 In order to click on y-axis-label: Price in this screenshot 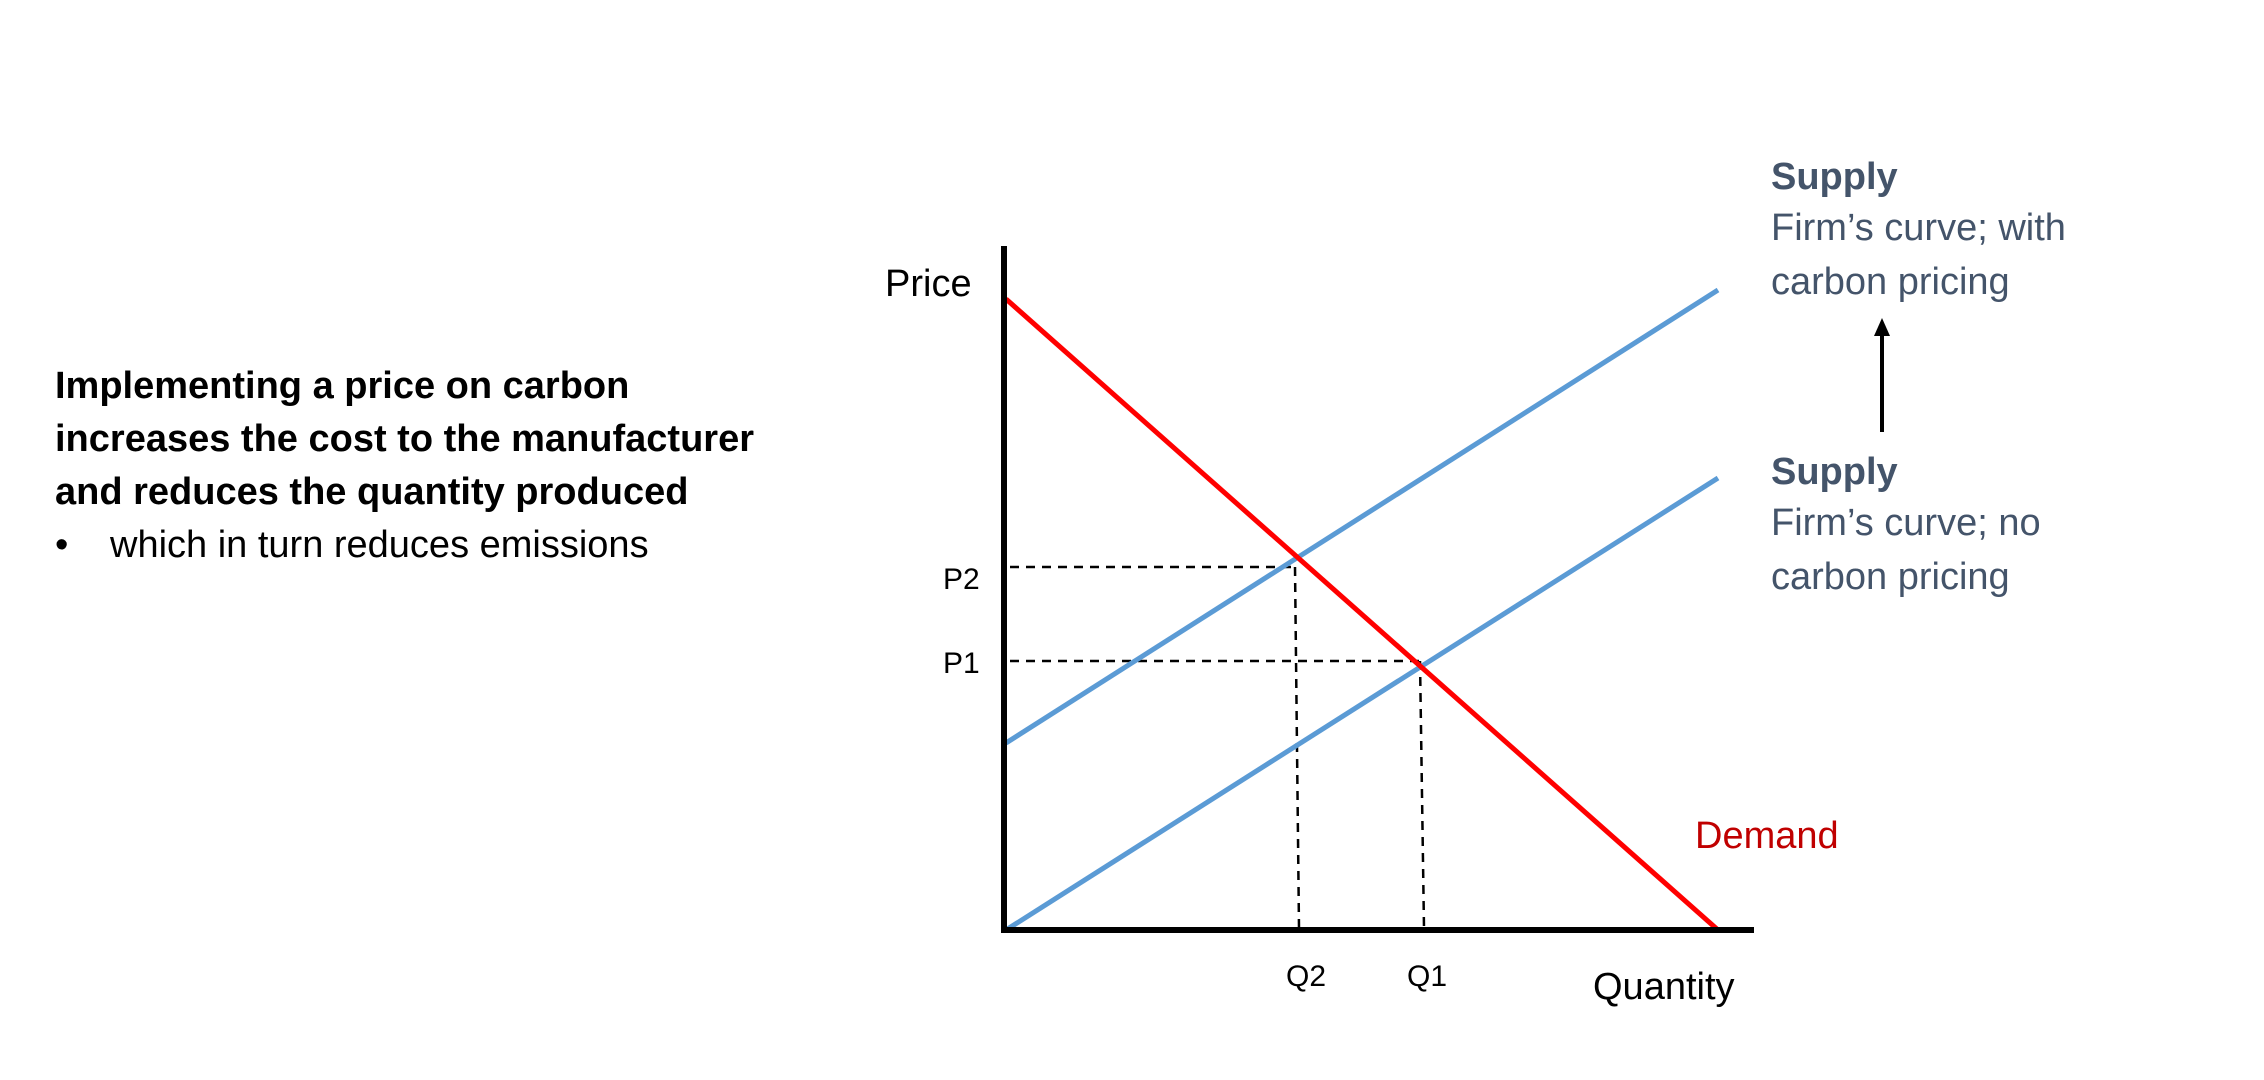, I will do `click(928, 284)`.